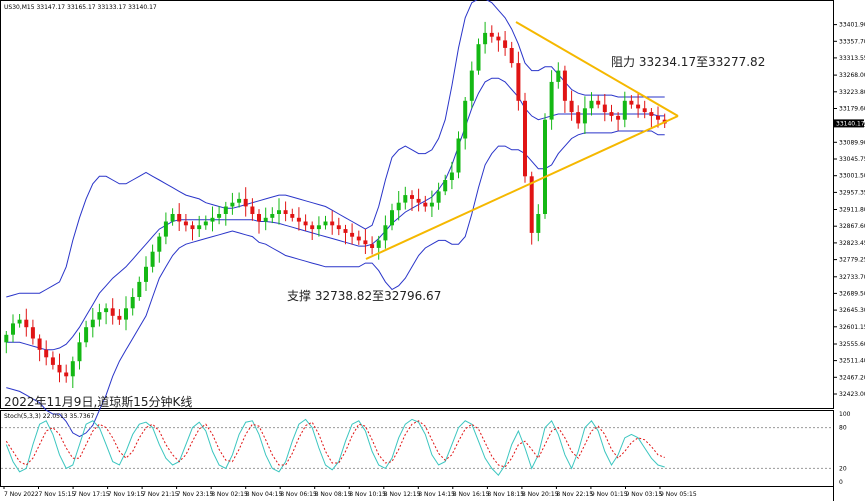  I want to click on stoch-tick-label: 100, so click(845, 414).